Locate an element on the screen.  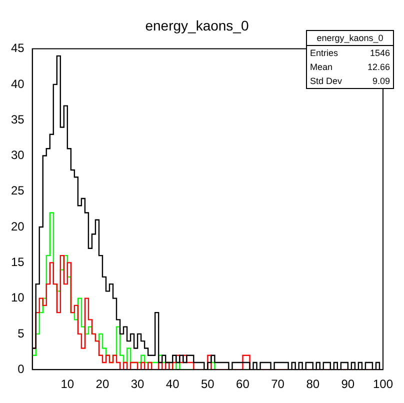
text: Std Dev 9.09 is located at coordinates (350, 81).